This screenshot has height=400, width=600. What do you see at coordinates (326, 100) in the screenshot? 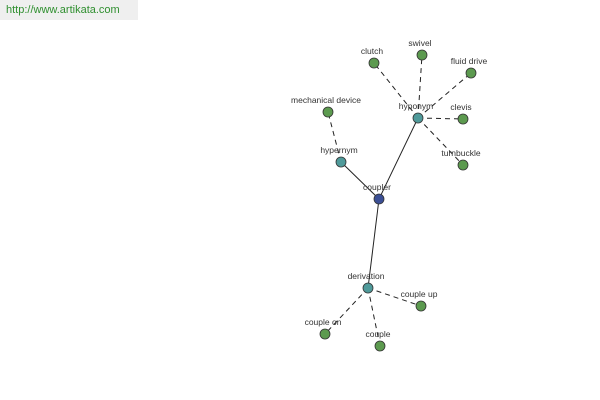
I see `node-label: mechanical device` at bounding box center [326, 100].